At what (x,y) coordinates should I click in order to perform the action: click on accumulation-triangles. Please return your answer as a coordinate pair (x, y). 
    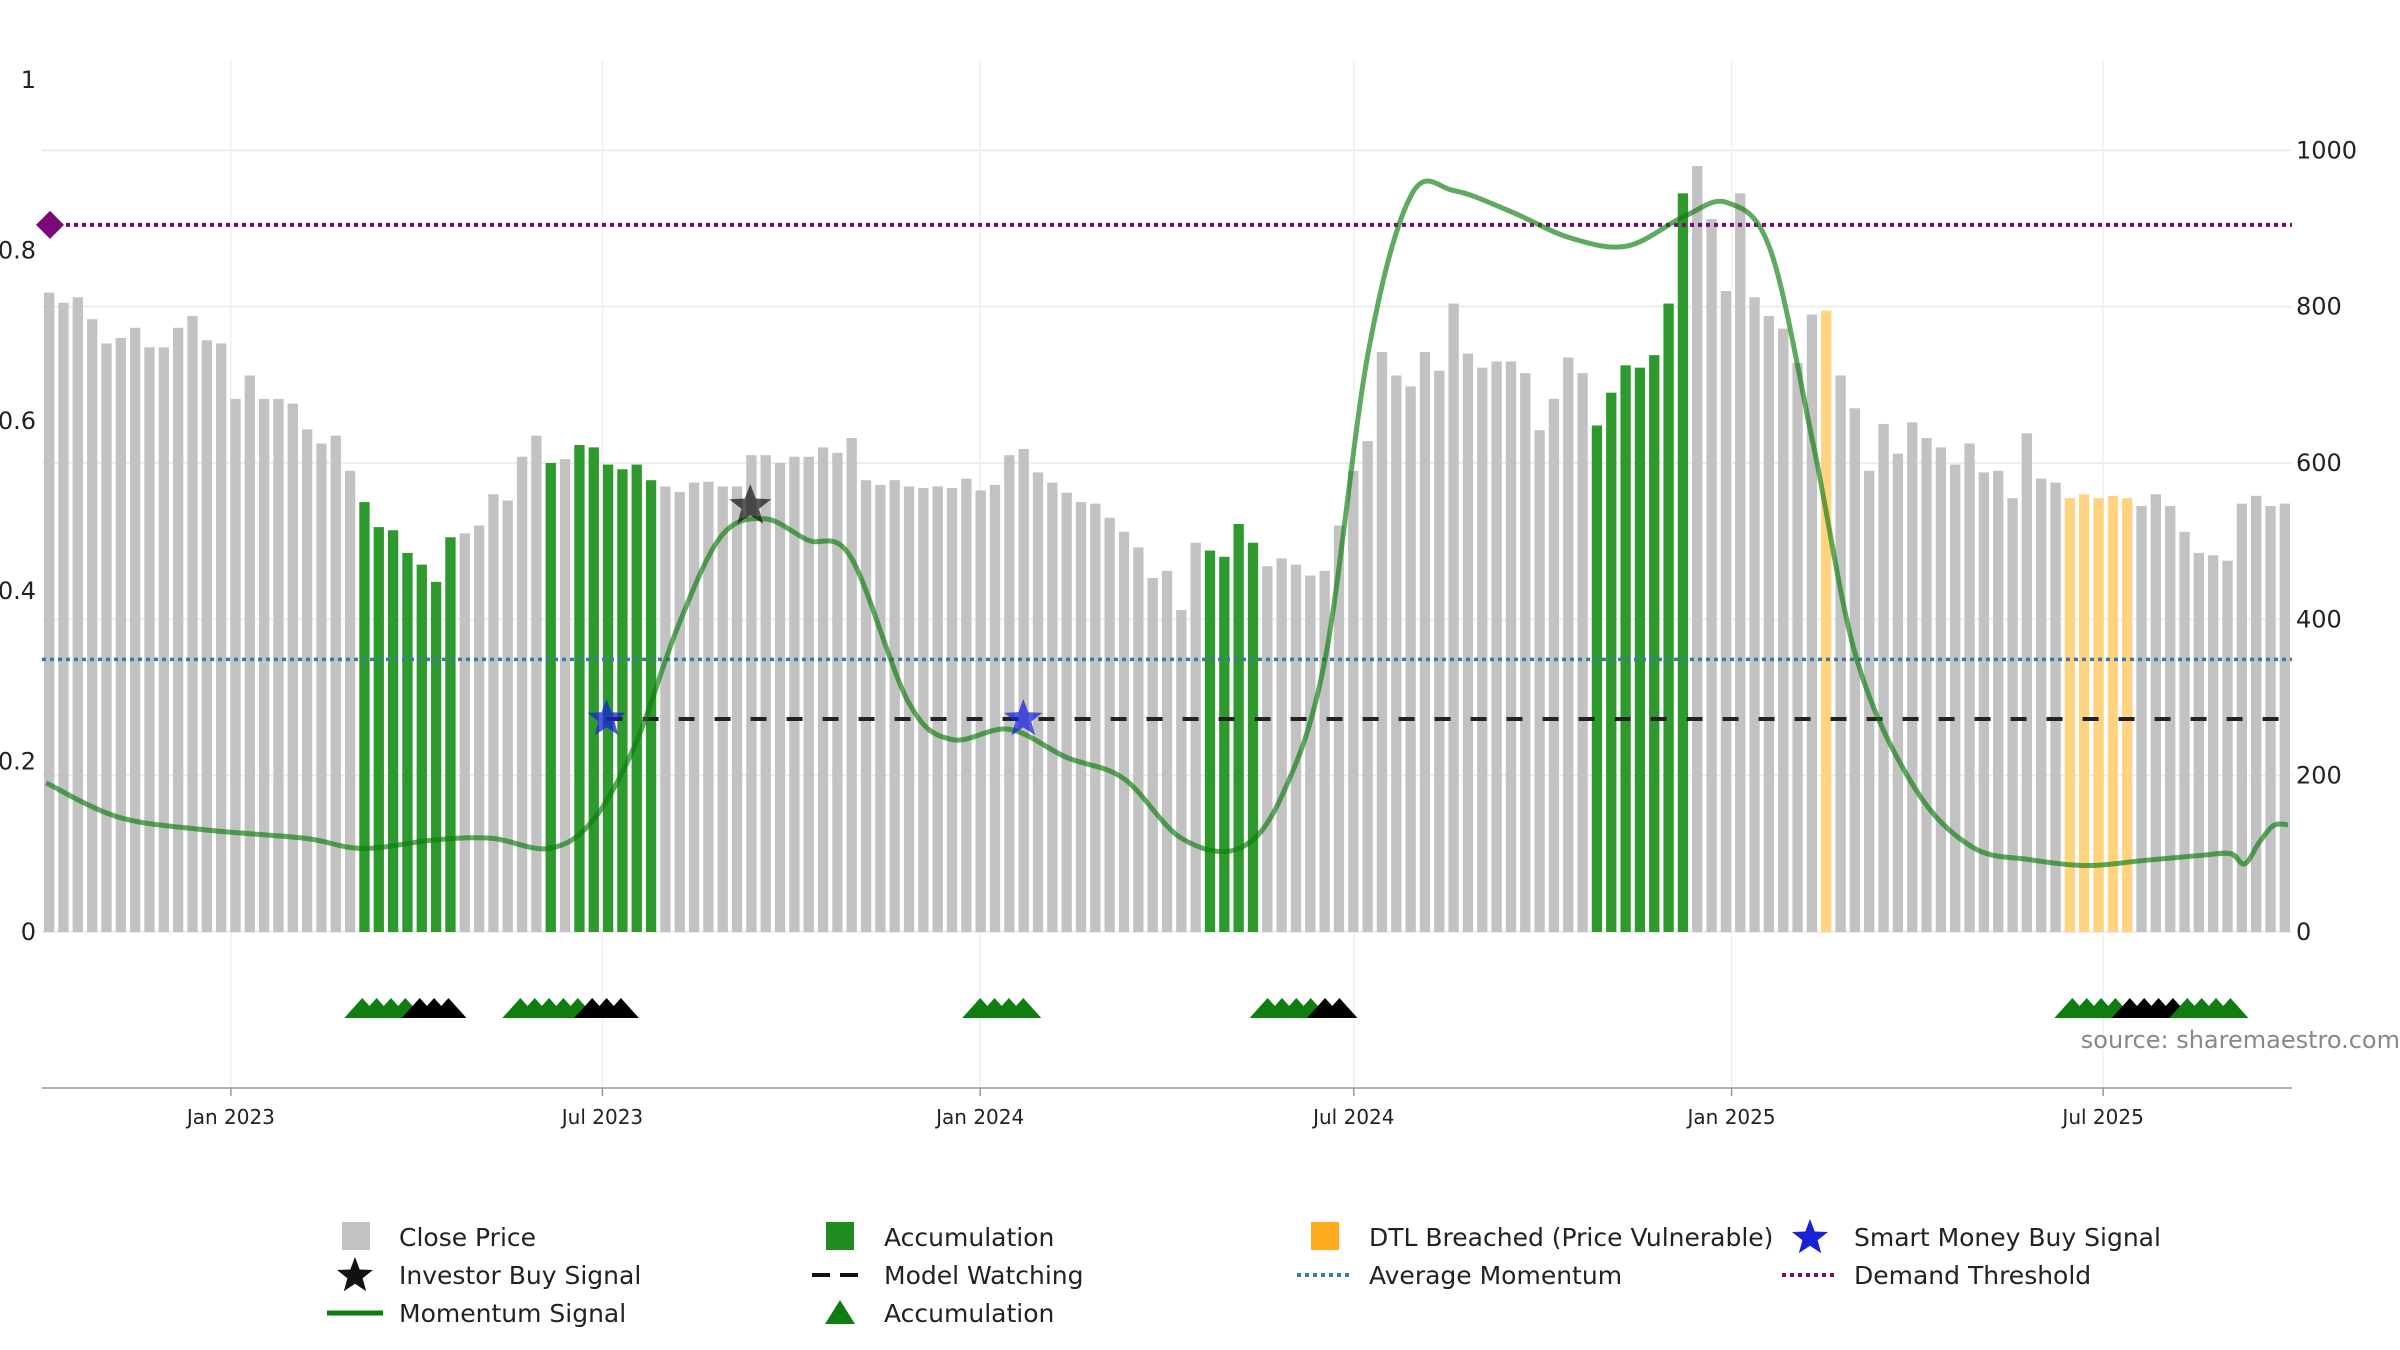
    Looking at the image, I should click on (1296, 1008).